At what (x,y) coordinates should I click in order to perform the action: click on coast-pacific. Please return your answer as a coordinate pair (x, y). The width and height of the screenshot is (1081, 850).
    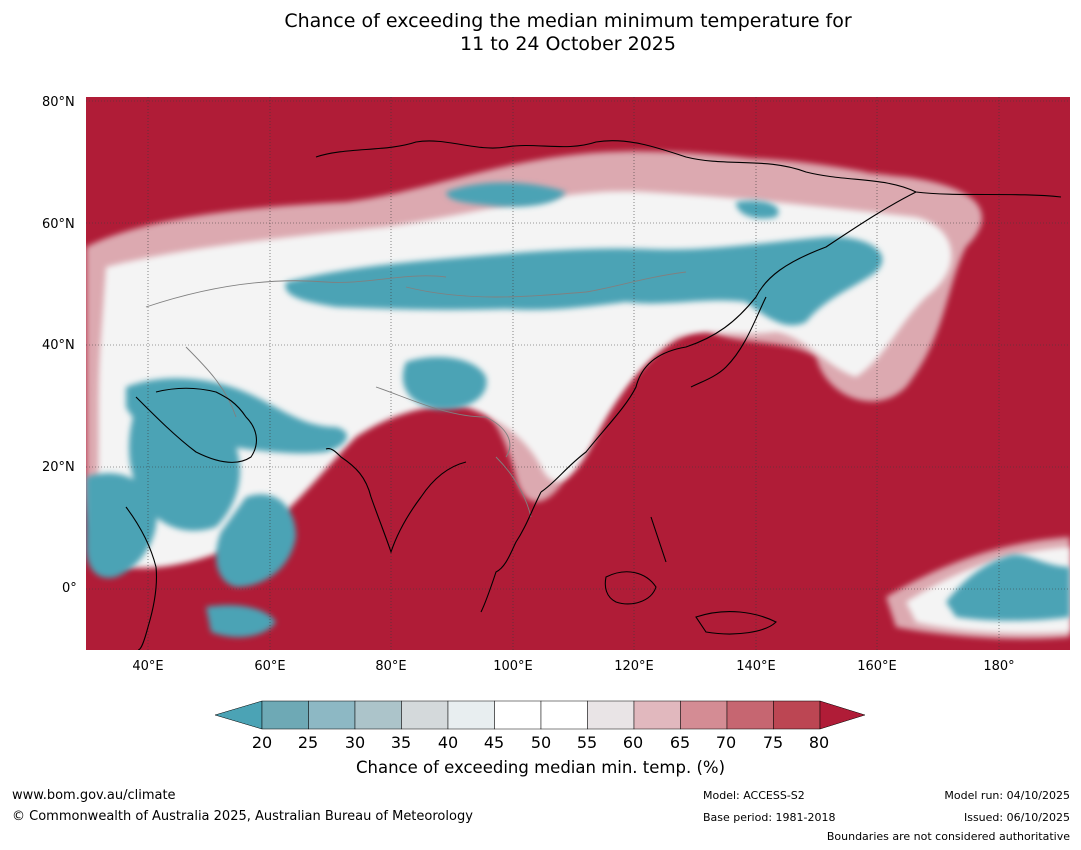
    Looking at the image, I should click on (728, 342).